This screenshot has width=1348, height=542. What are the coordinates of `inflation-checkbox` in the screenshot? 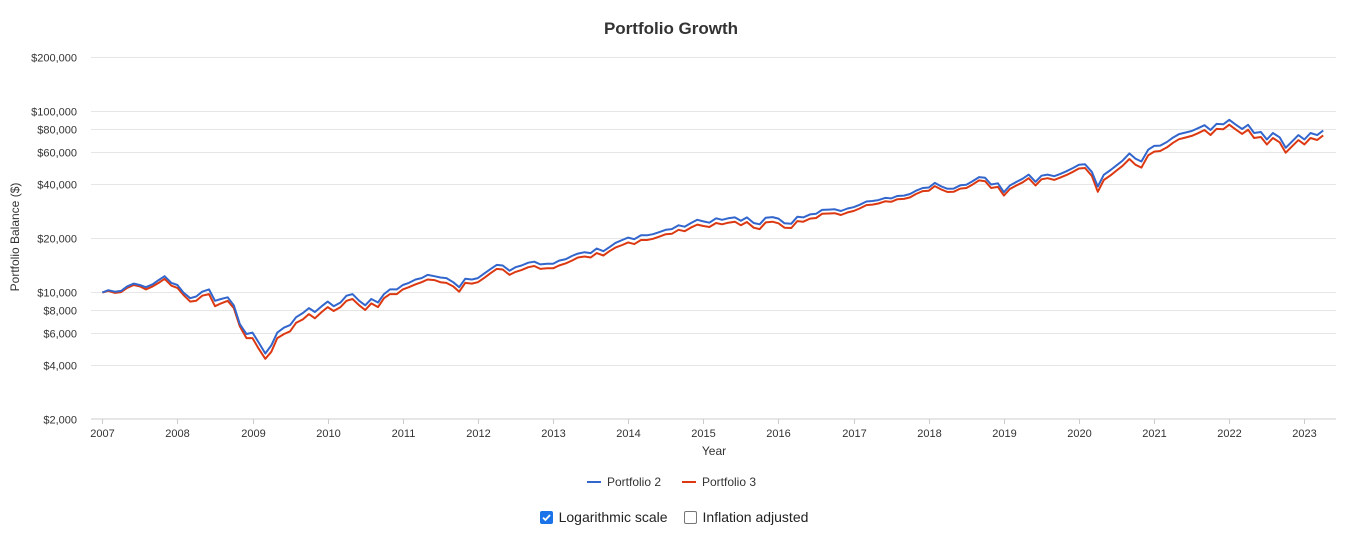 It's located at (690, 517).